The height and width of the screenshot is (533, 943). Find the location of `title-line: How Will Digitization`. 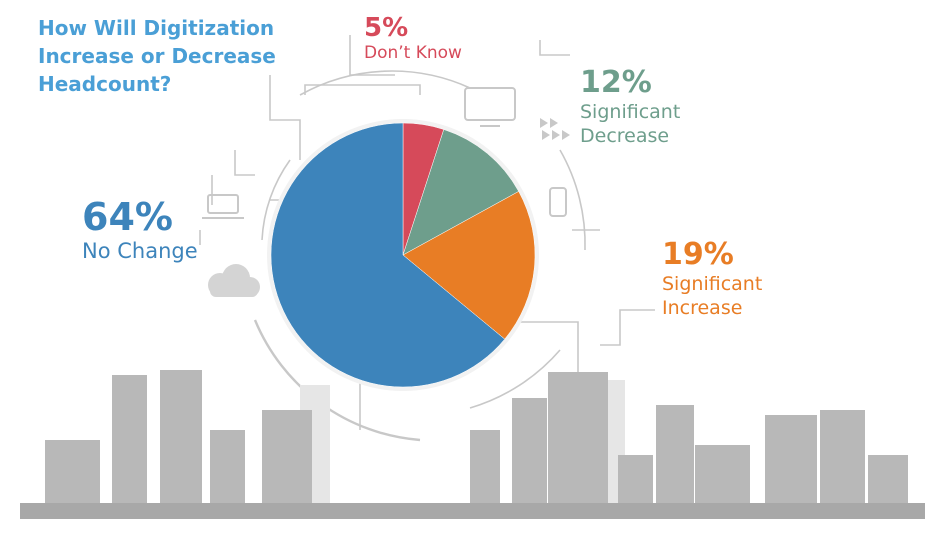

title-line: How Will Digitization is located at coordinates (156, 28).